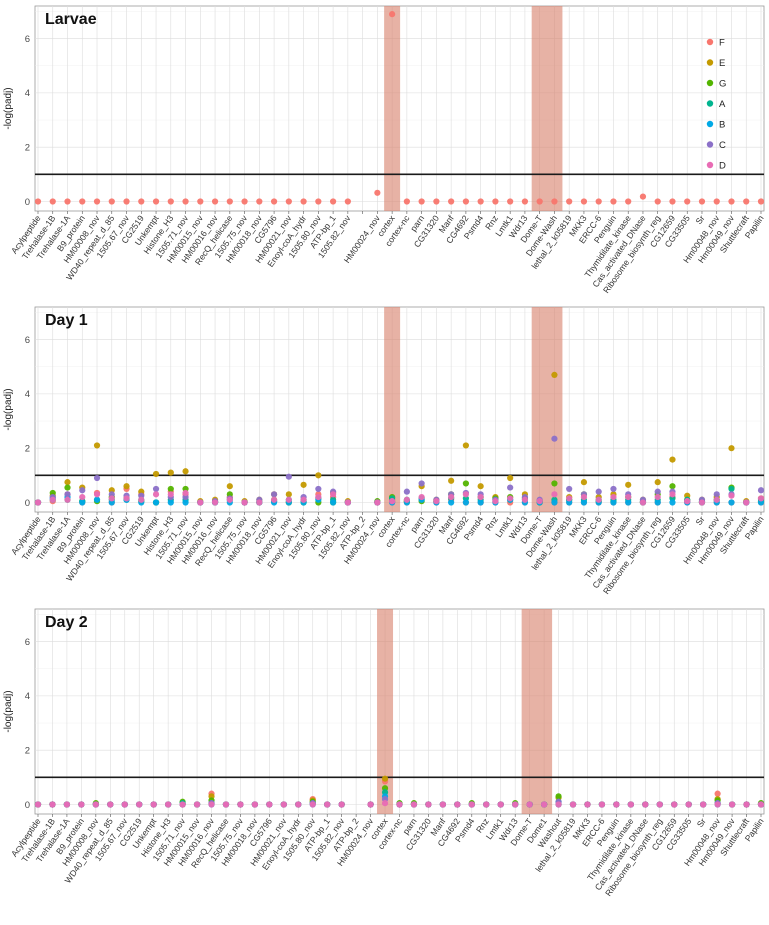 This screenshot has width=769, height=925. I want to click on point-B-CG12659, so click(672, 502).